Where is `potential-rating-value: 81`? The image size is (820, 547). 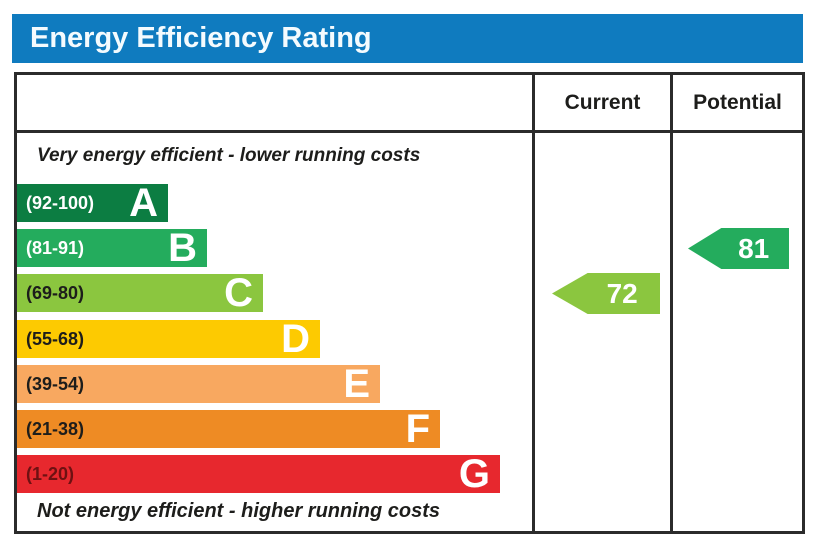
potential-rating-value: 81 is located at coordinates (754, 248).